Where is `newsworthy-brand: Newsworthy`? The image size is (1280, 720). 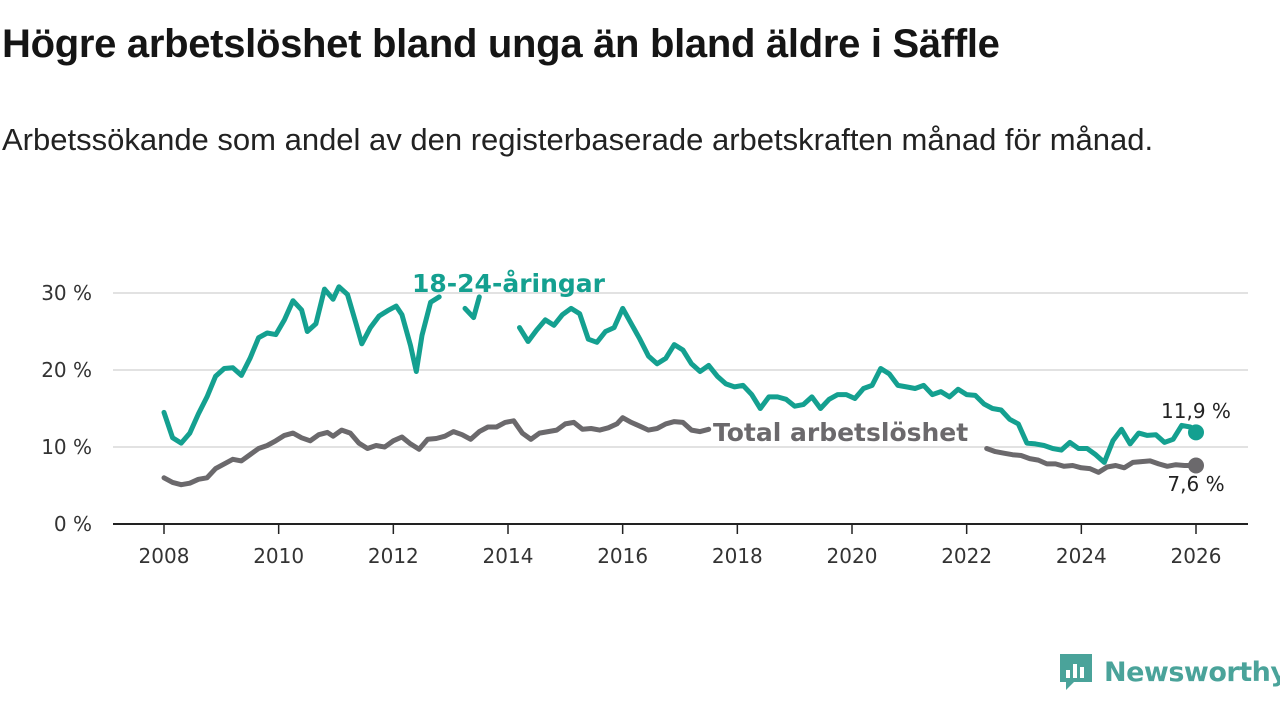
newsworthy-brand: Newsworthy is located at coordinates (1169, 672).